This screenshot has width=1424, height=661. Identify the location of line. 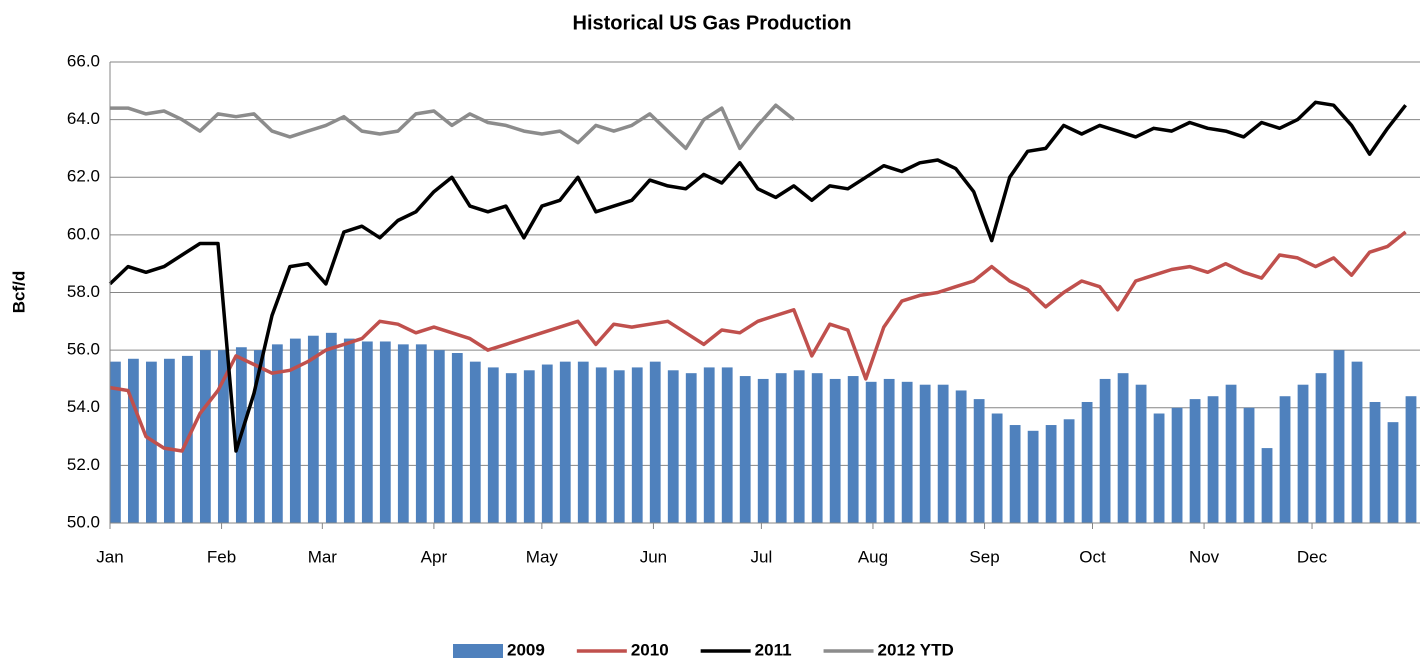
(452, 127).